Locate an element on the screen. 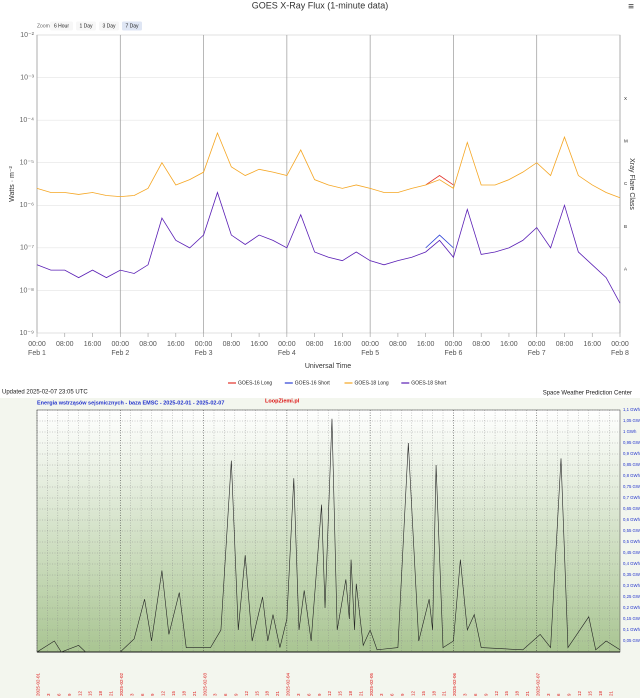  menu-button: ≡ is located at coordinates (631, 7).